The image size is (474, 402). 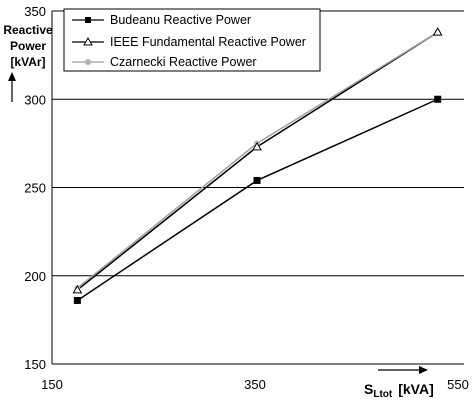 I want to click on legend-item-czarnecki: Czarnecki Reactive Power, so click(x=164, y=62).